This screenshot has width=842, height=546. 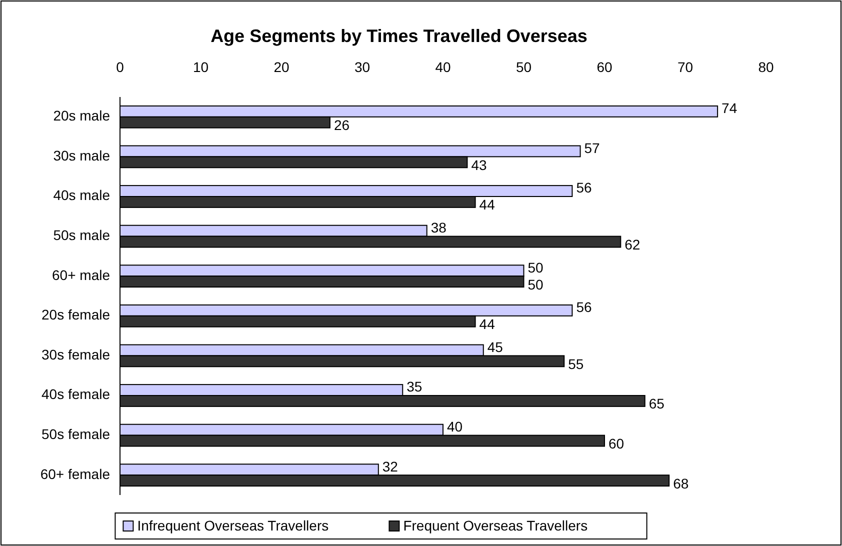 What do you see at coordinates (81, 195) in the screenshot?
I see `y-tick-label: 40s male` at bounding box center [81, 195].